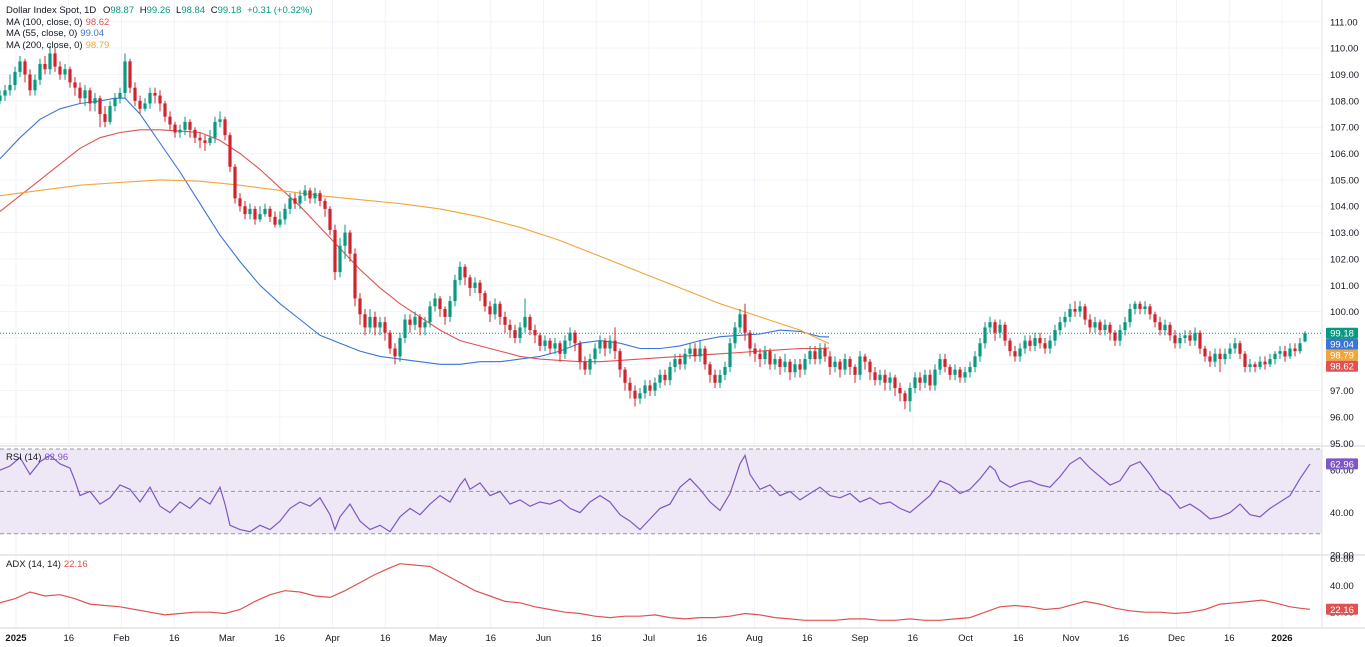  I want to click on rsi-tick-label: 20.00, so click(1342, 556).